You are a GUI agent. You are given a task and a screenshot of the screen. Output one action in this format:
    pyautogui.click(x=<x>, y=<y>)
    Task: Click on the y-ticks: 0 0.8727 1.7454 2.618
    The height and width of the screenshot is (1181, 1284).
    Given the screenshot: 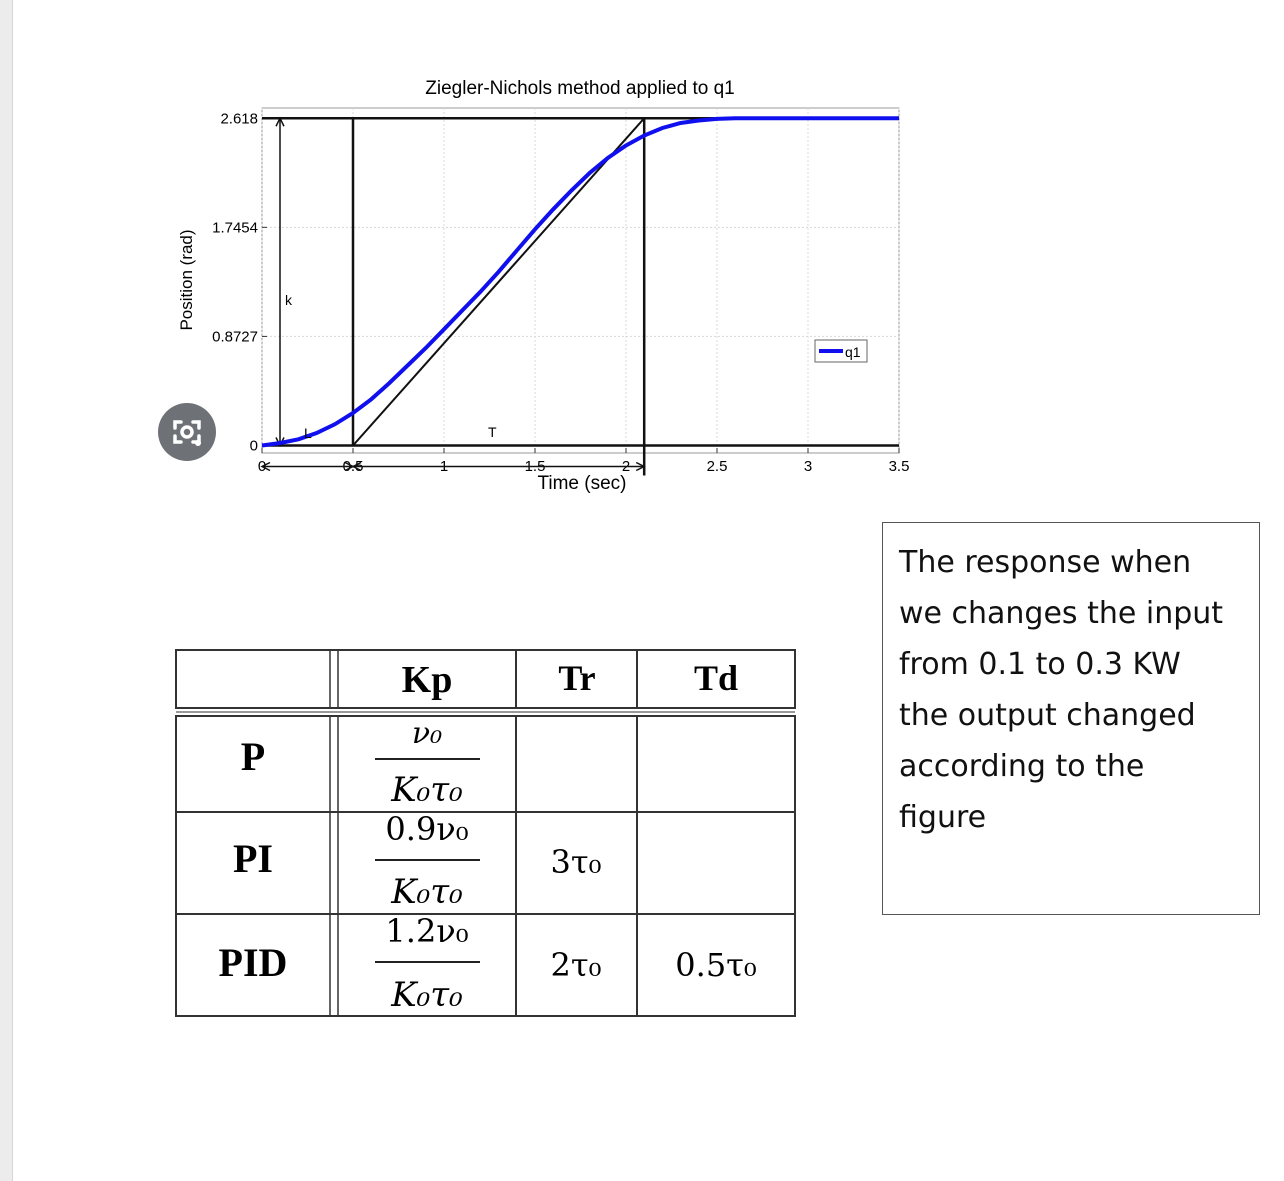 What is the action you would take?
    pyautogui.click(x=239, y=282)
    